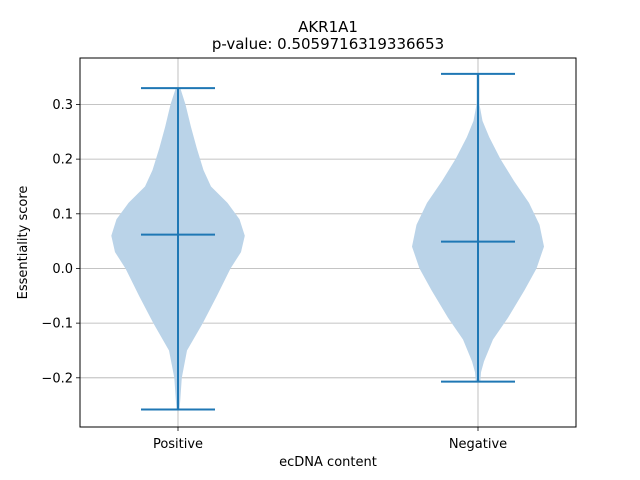 Image resolution: width=640 pixels, height=480 pixels. I want to click on y-tick-label: 0.3, so click(62, 105).